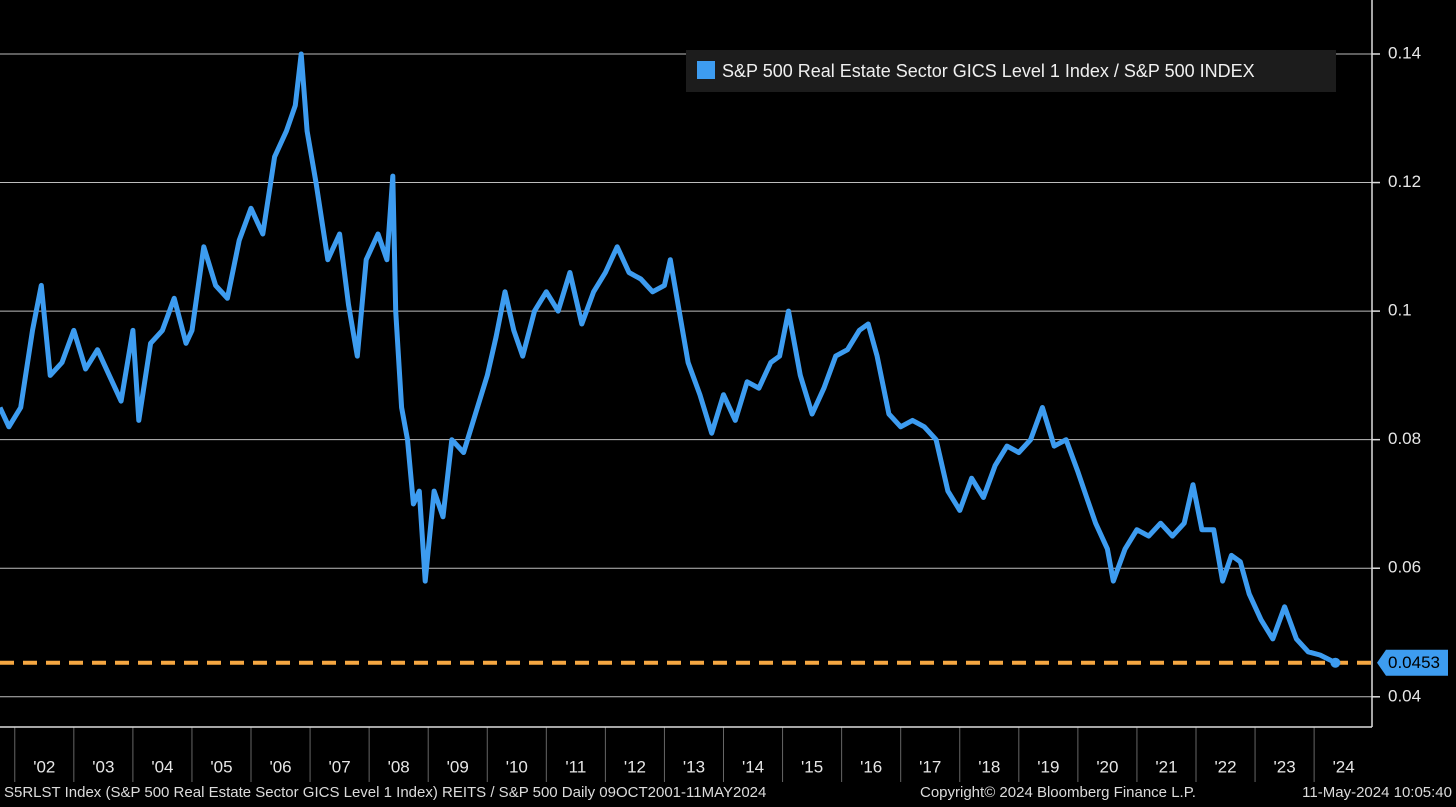  What do you see at coordinates (1377, 792) in the screenshot?
I see `footer-timestamp: 11-May-2024 10:05:40` at bounding box center [1377, 792].